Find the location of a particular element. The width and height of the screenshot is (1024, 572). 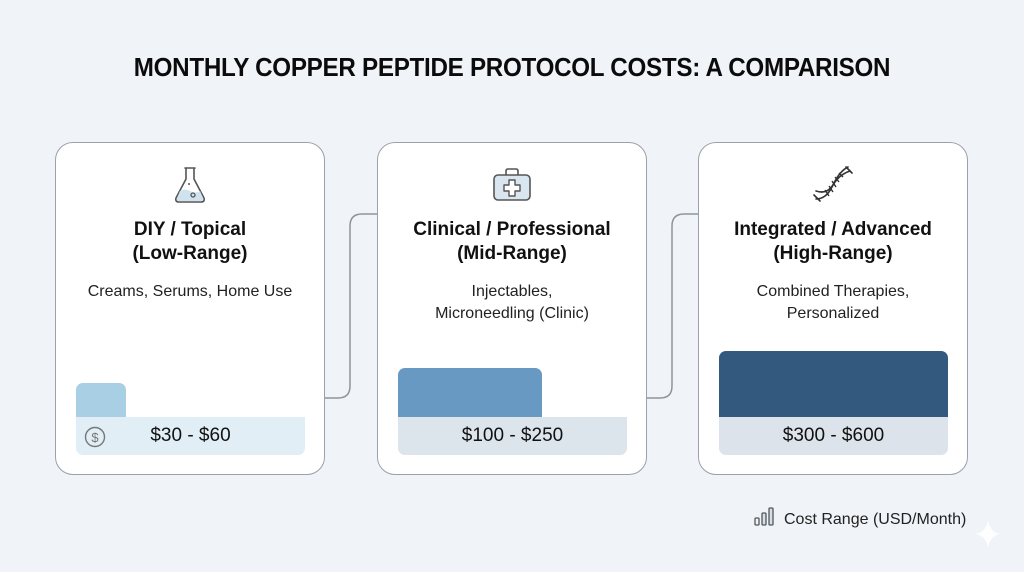

tier-description: Injectables, Microneedling (Clinic) is located at coordinates (512, 303).